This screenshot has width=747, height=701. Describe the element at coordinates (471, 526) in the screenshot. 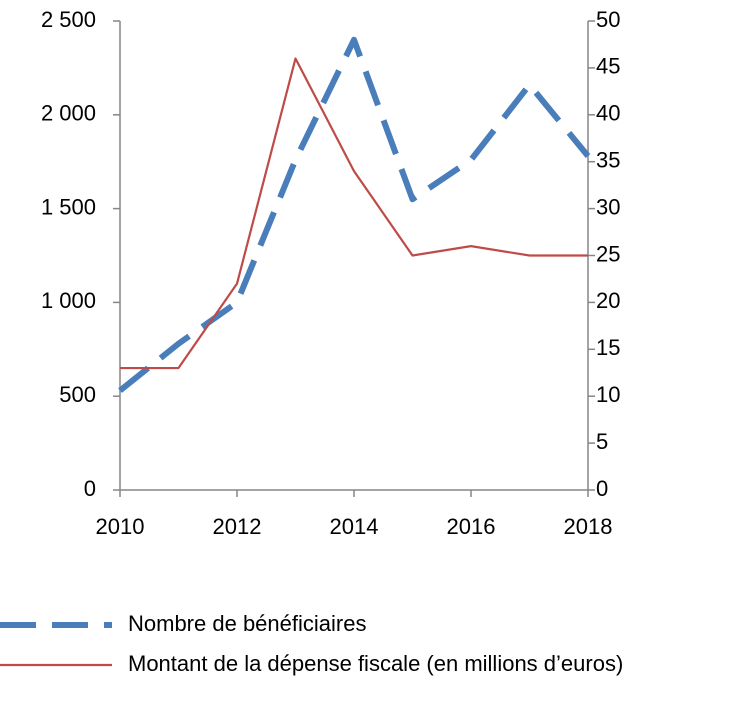

I see `x-tick-label: 2016` at that location.